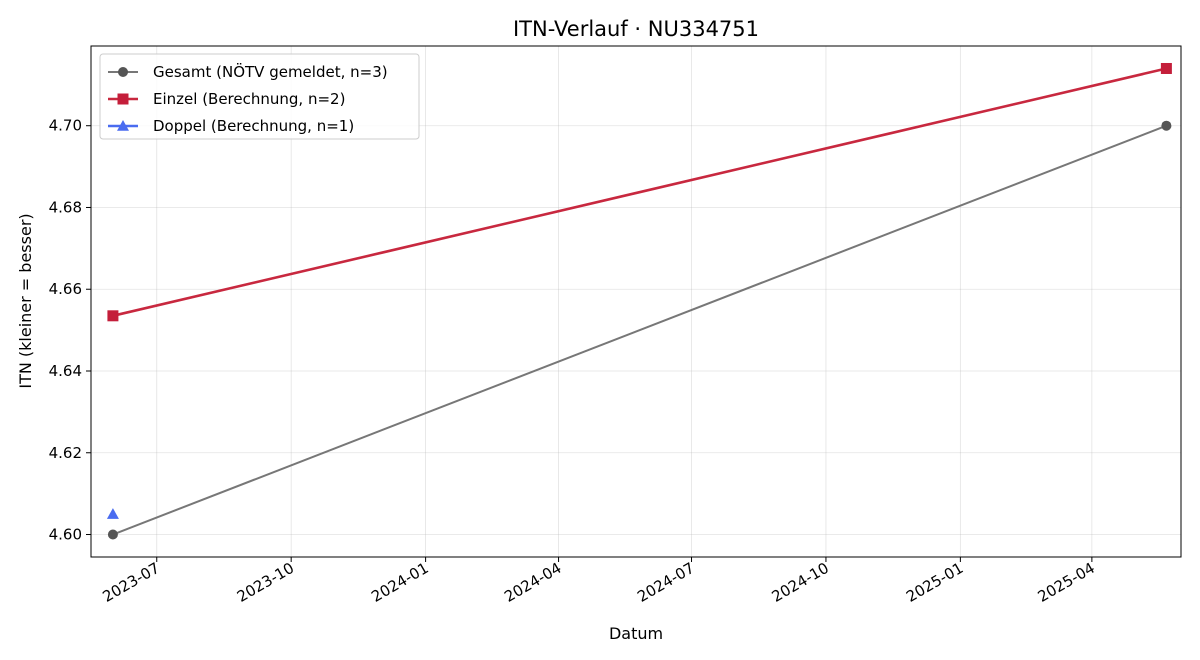 This screenshot has height=660, width=1200. What do you see at coordinates (665, 582) in the screenshot?
I see `x-tick-label: 2024-07` at bounding box center [665, 582].